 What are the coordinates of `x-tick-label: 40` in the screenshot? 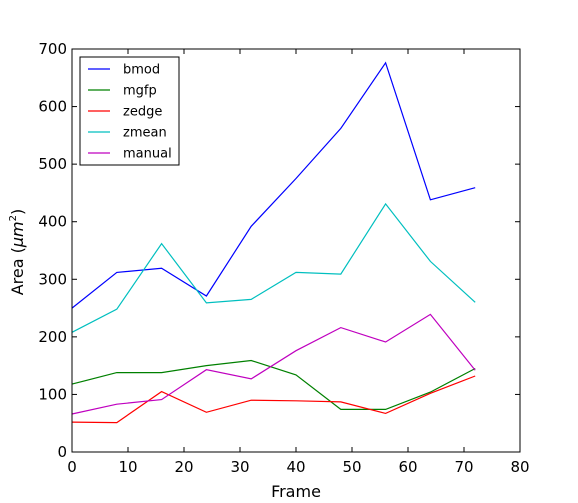 It's located at (295, 467).